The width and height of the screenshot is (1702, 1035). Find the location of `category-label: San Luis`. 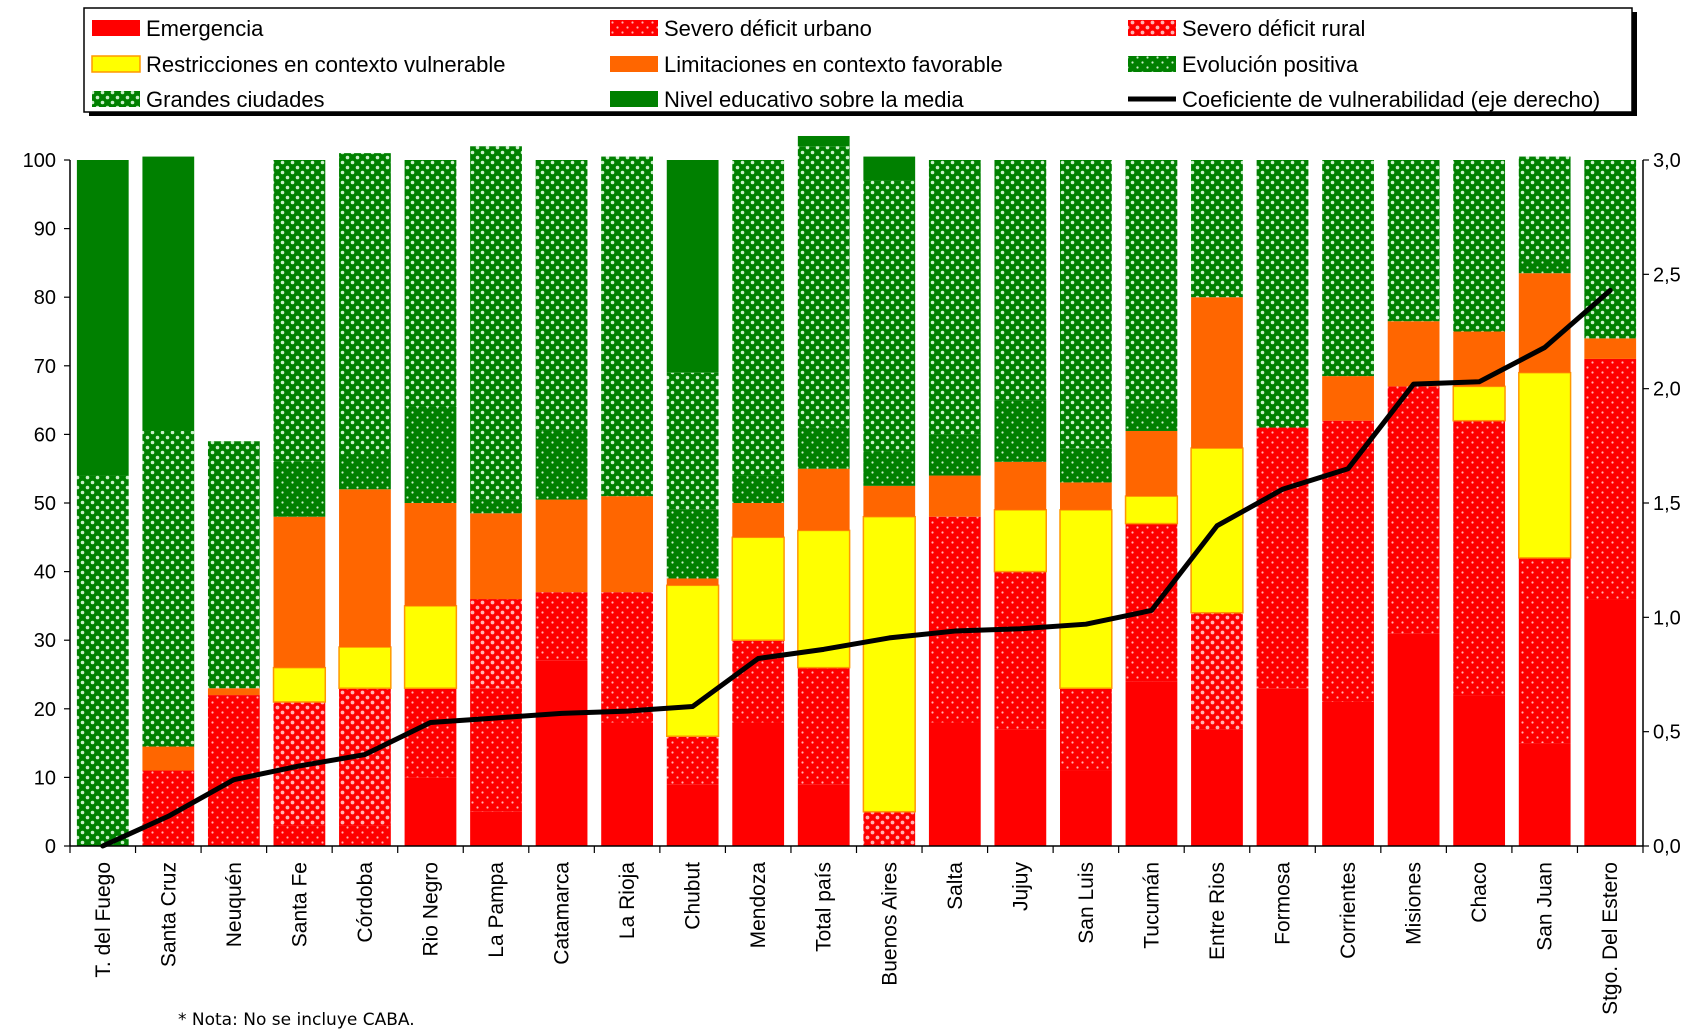

category-label: San Luis is located at coordinates (1086, 903).